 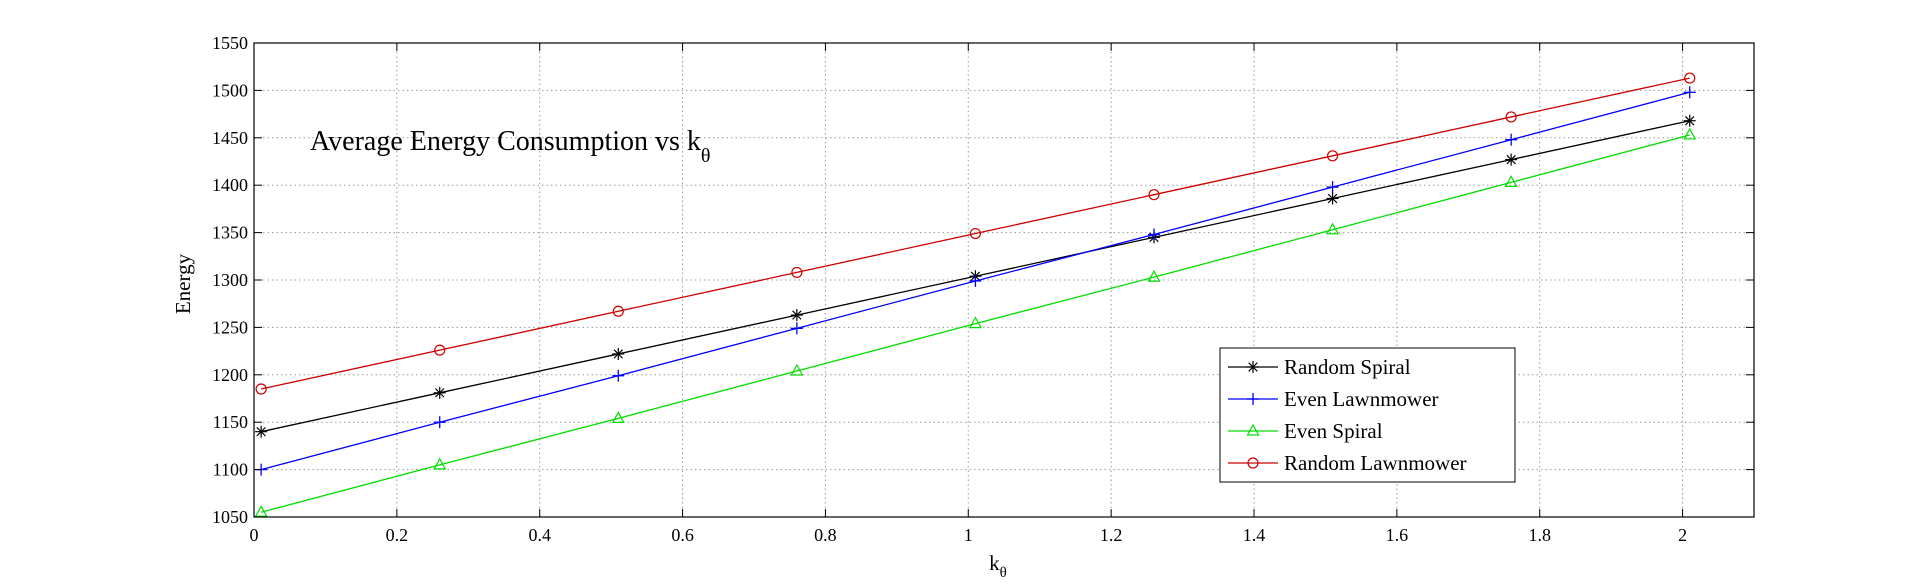 I want to click on y-tick-label: 1450, so click(x=230, y=138).